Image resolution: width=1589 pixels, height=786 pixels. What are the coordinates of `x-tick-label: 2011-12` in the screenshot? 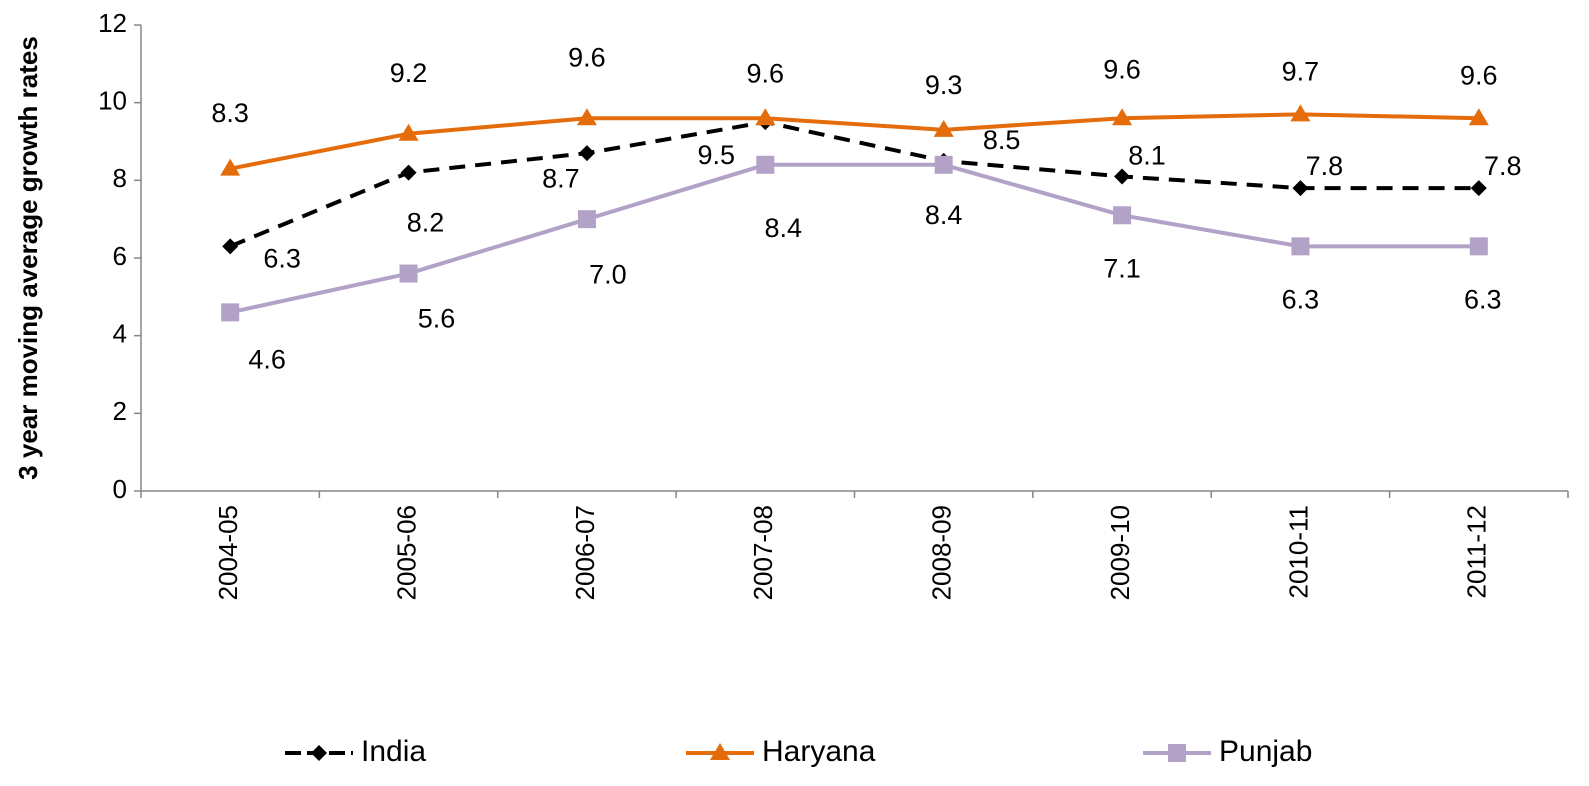 It's located at (1477, 552).